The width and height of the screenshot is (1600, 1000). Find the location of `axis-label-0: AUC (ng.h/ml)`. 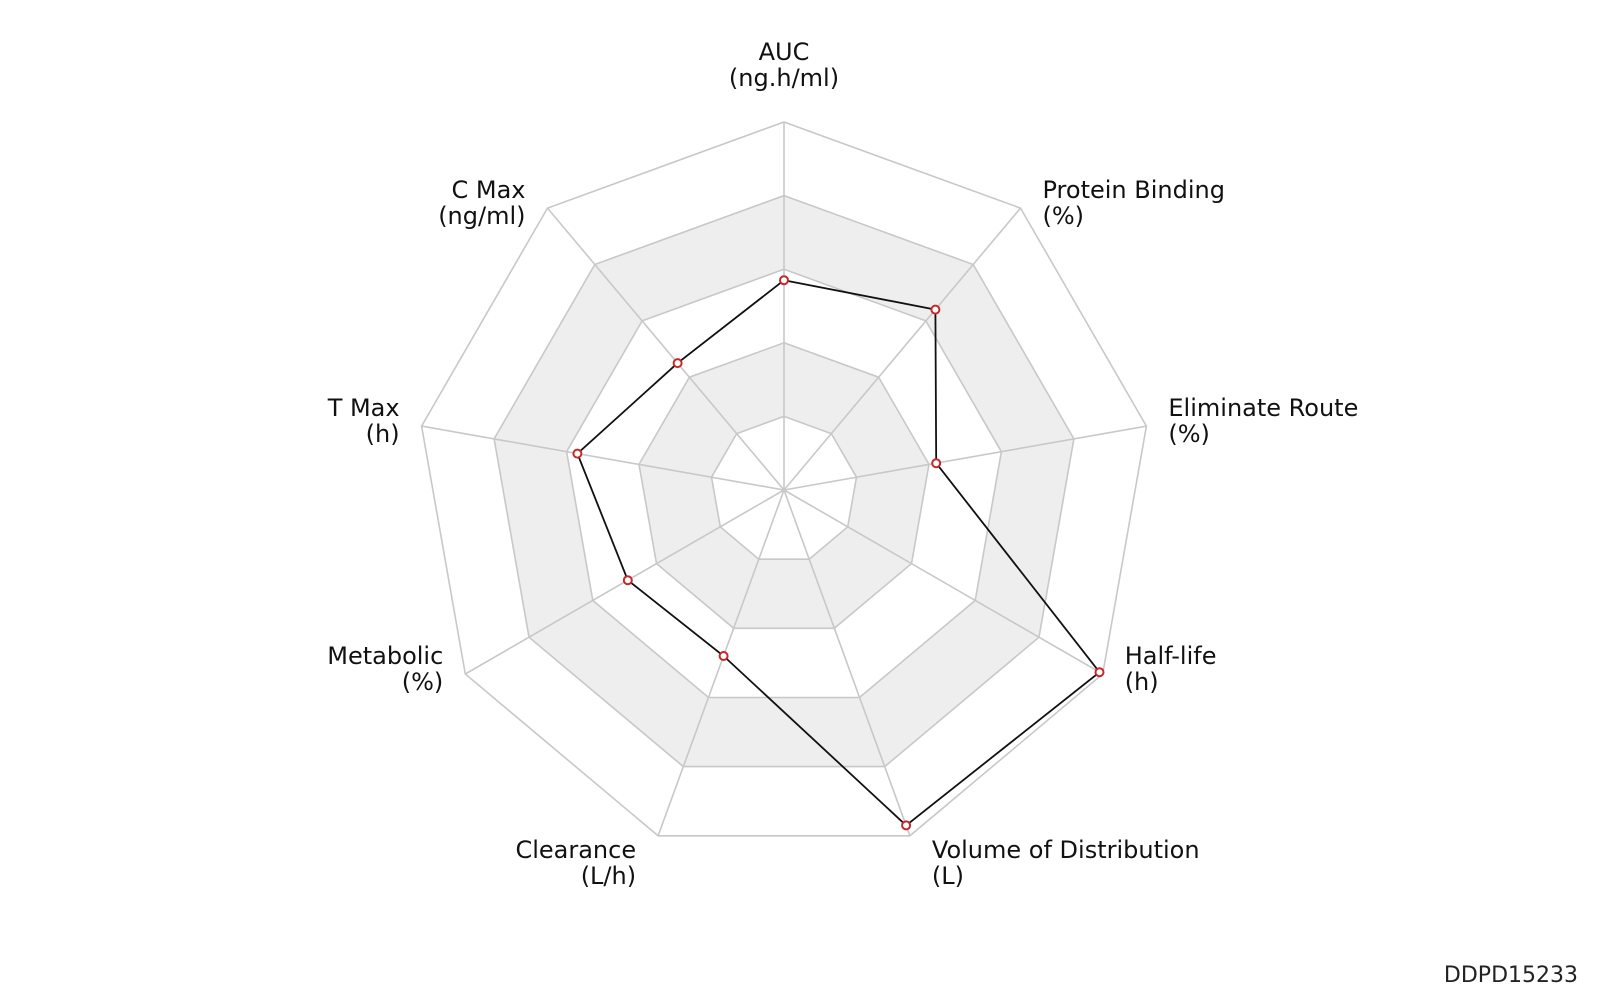

axis-label-0: AUC (ng.h/ml) is located at coordinates (784, 65).